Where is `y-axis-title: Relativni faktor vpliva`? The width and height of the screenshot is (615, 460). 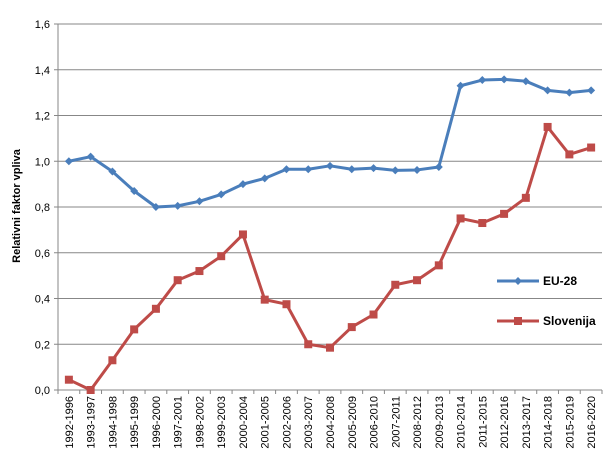
y-axis-title: Relativni faktor vpliva is located at coordinates (17, 205).